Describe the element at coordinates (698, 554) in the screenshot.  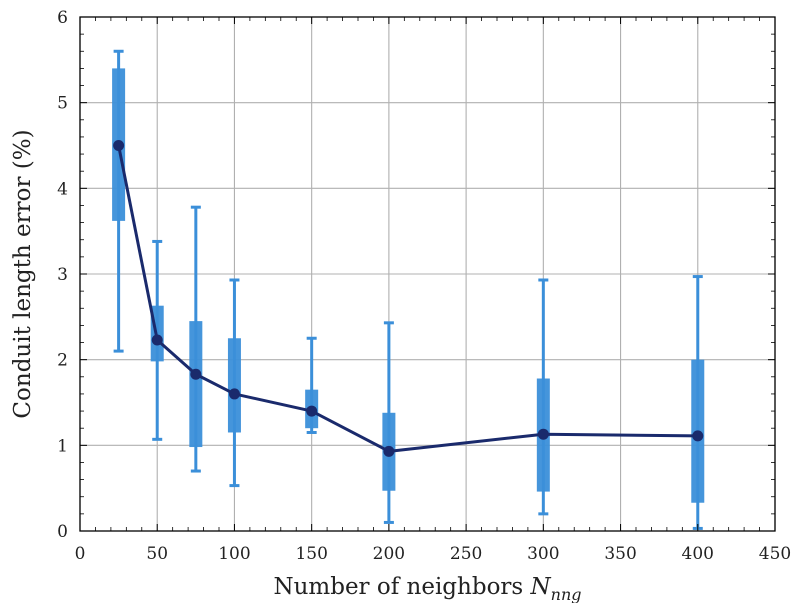
I see `x-tick-label: 400` at that location.